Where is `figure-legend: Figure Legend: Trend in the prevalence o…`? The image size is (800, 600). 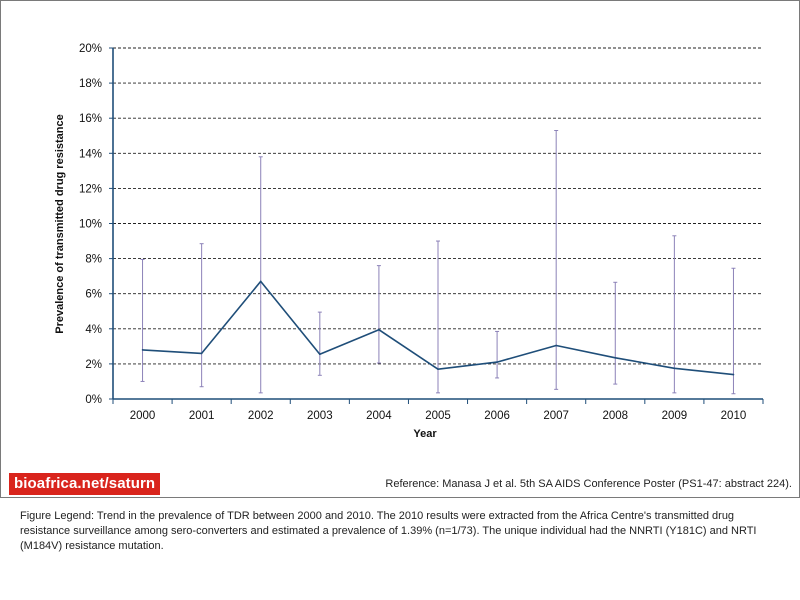
figure-legend: Figure Legend: Trend in the prevalence o… is located at coordinates (388, 531).